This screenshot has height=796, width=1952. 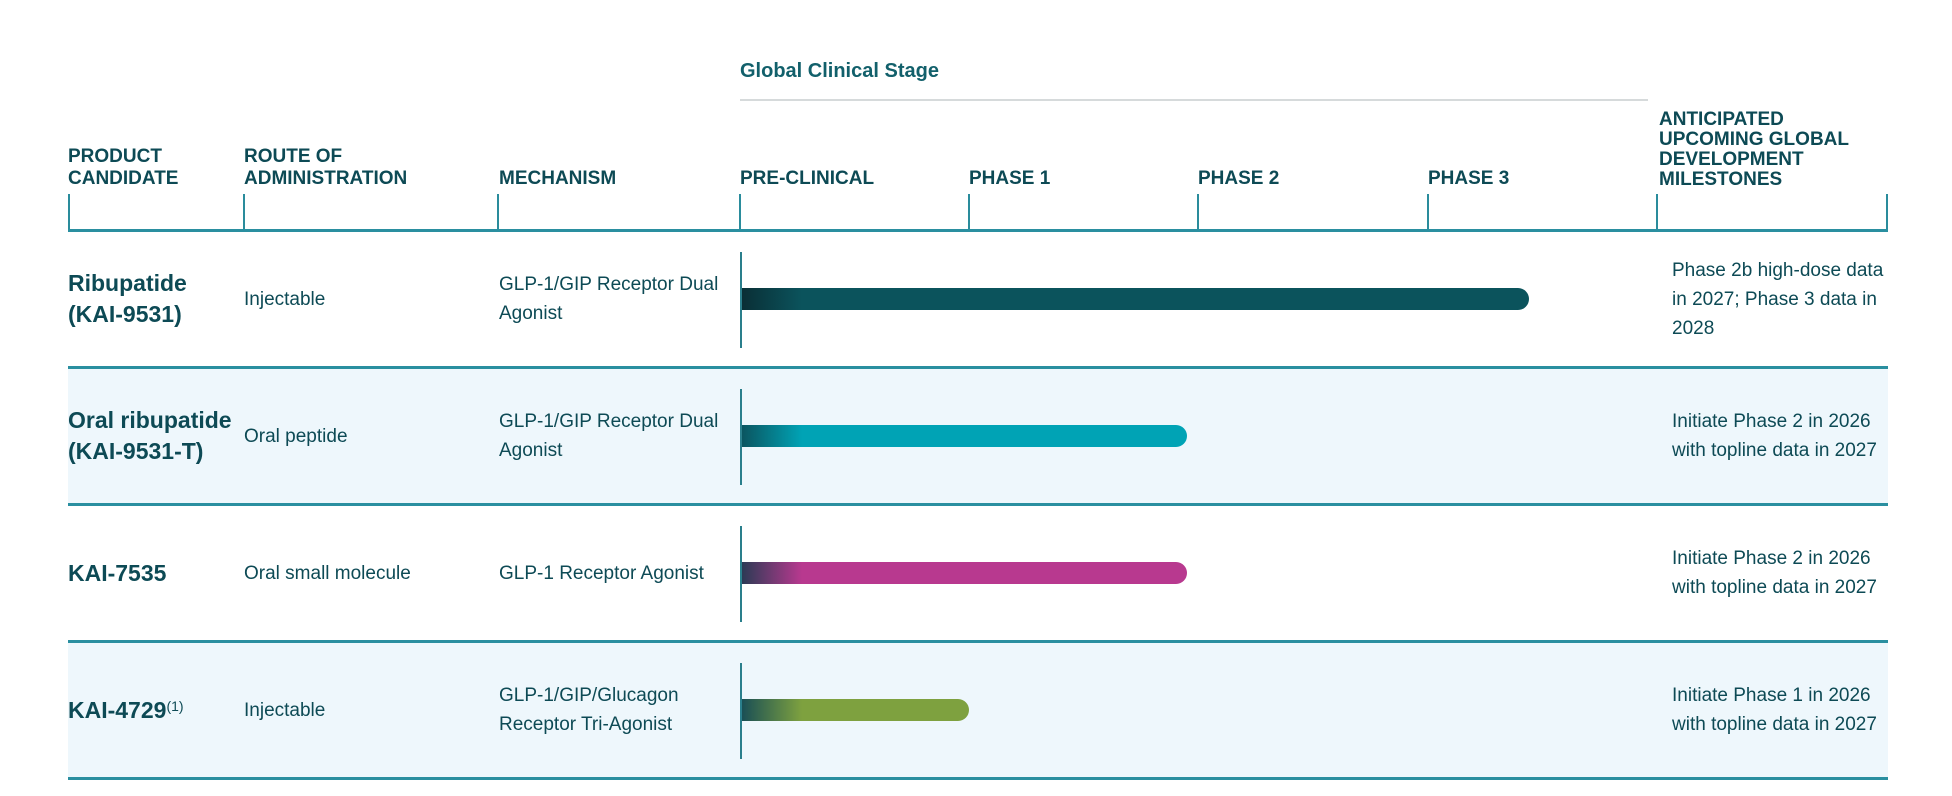 I want to click on header-label: PRODUCT CANDIDATE, so click(x=123, y=167).